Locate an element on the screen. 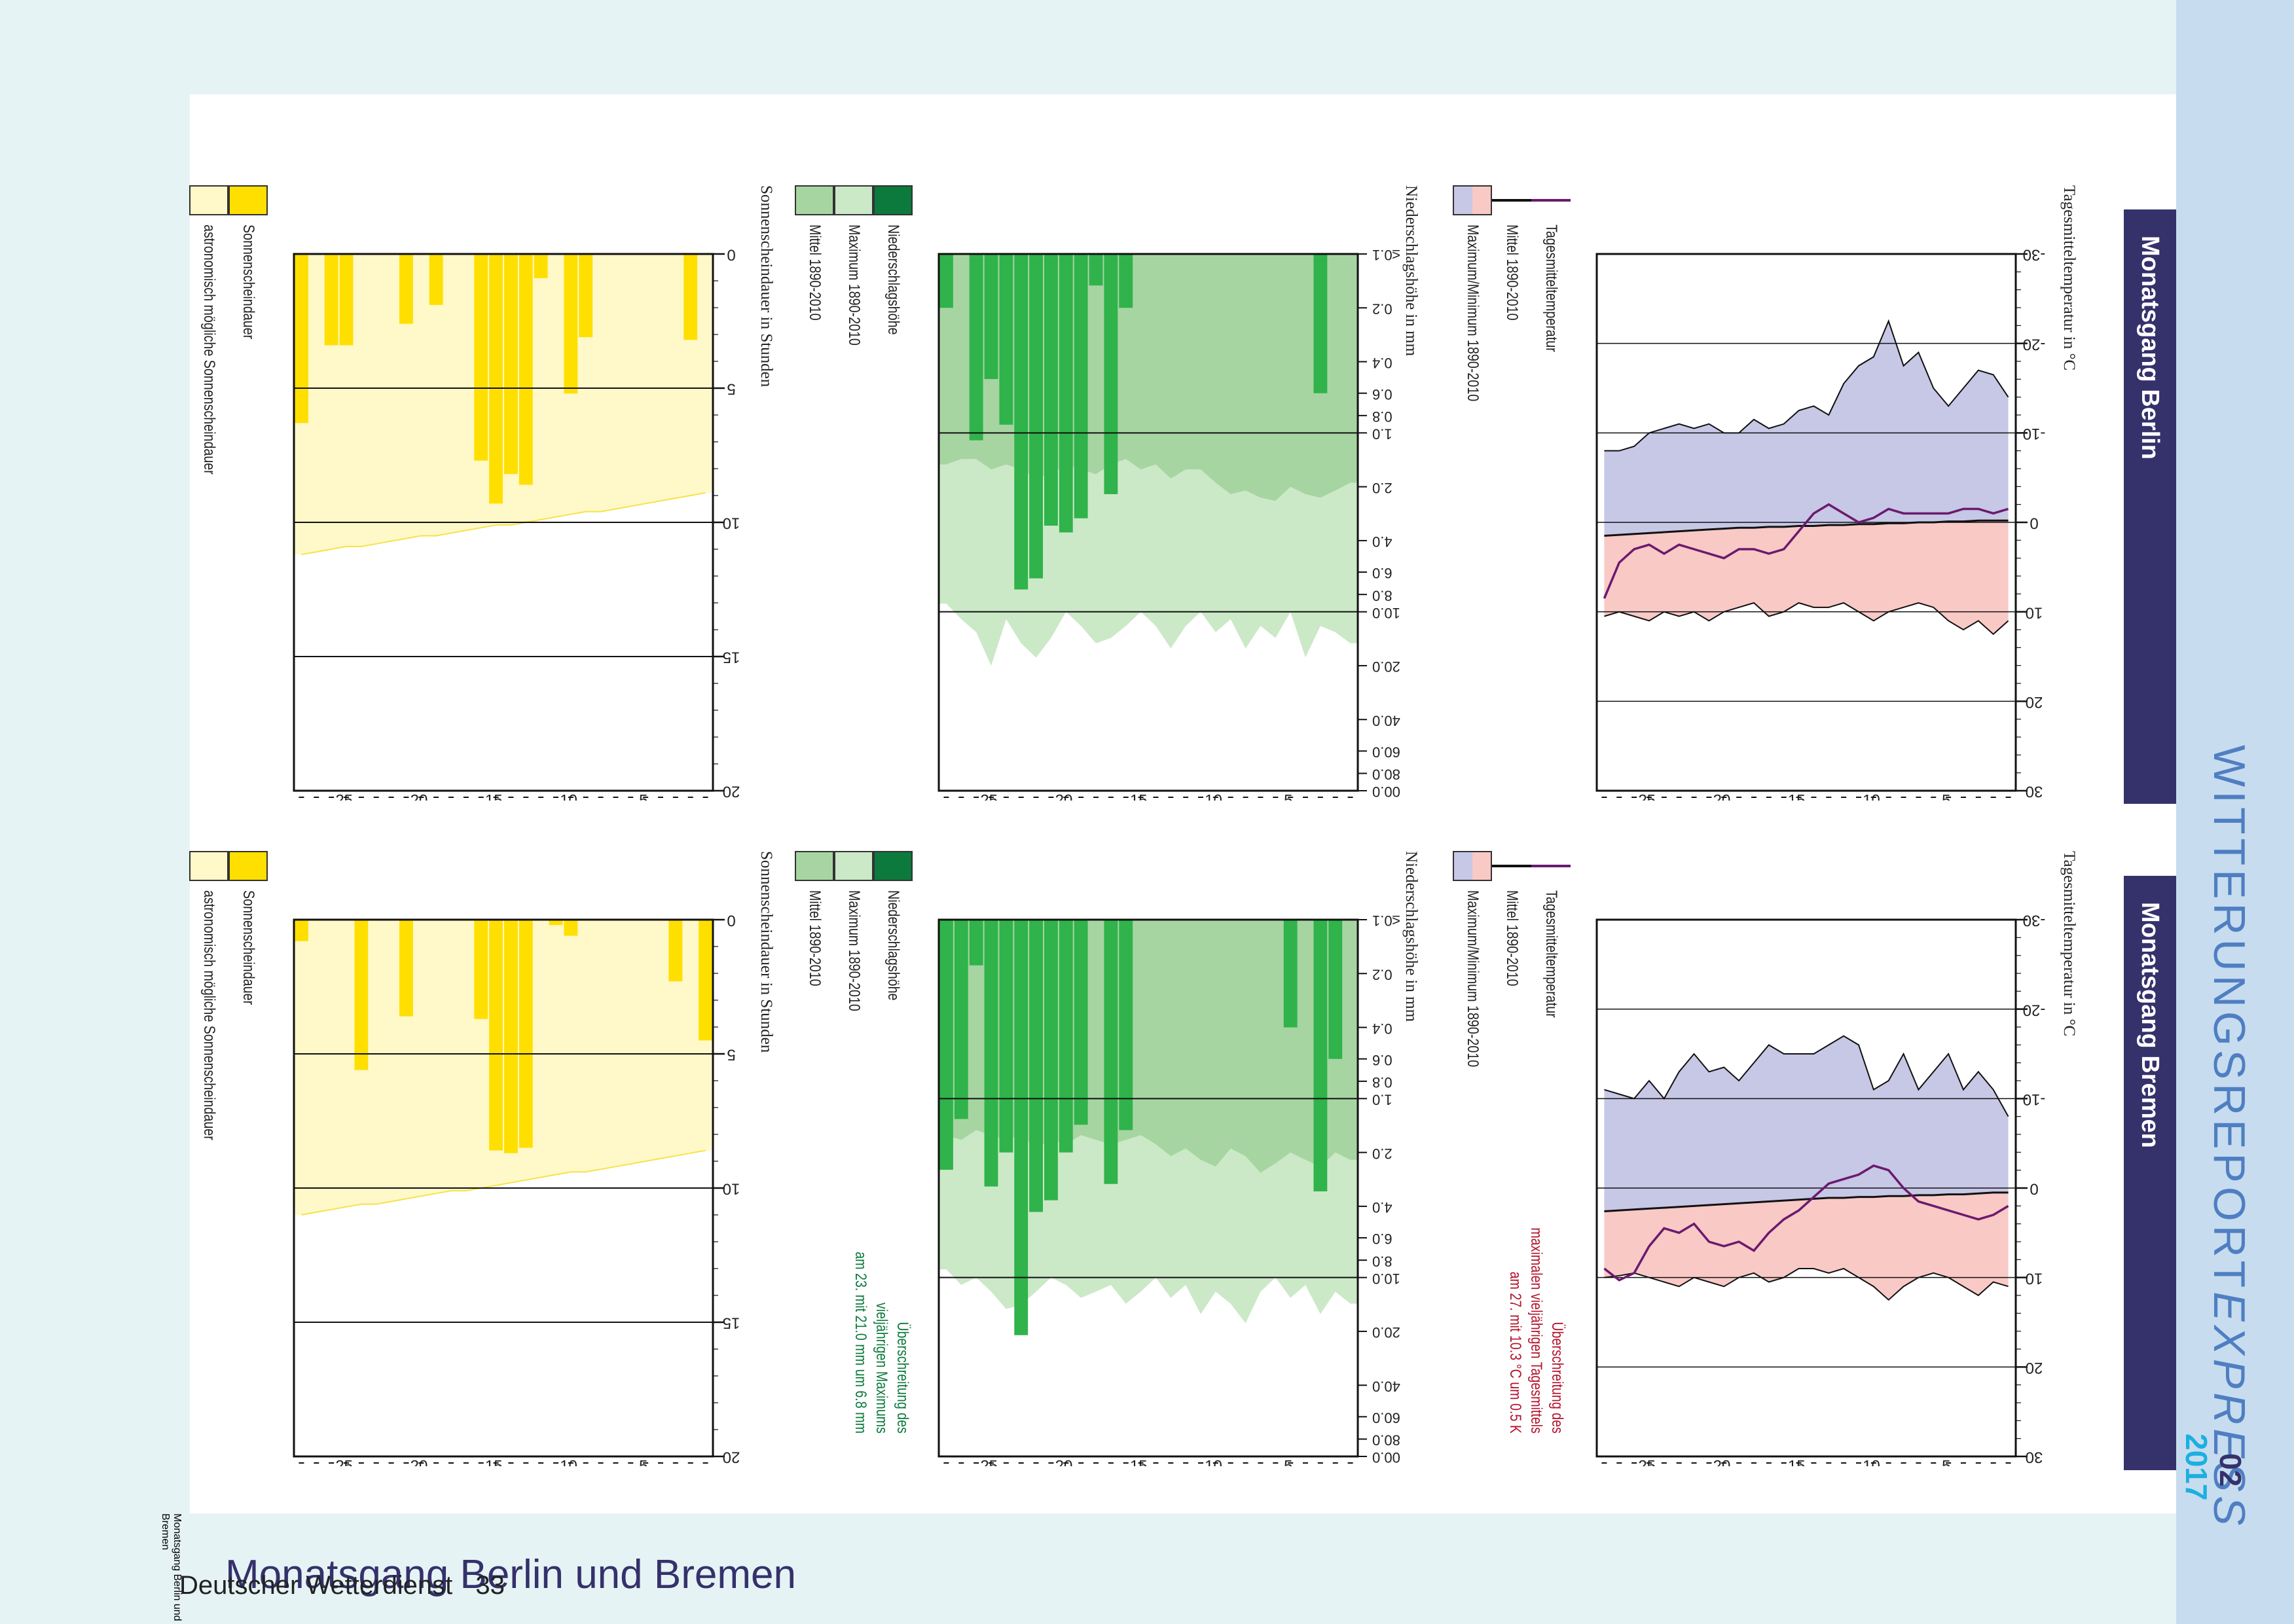  y-tick-label: 100.0 is located at coordinates (1386, 1457).